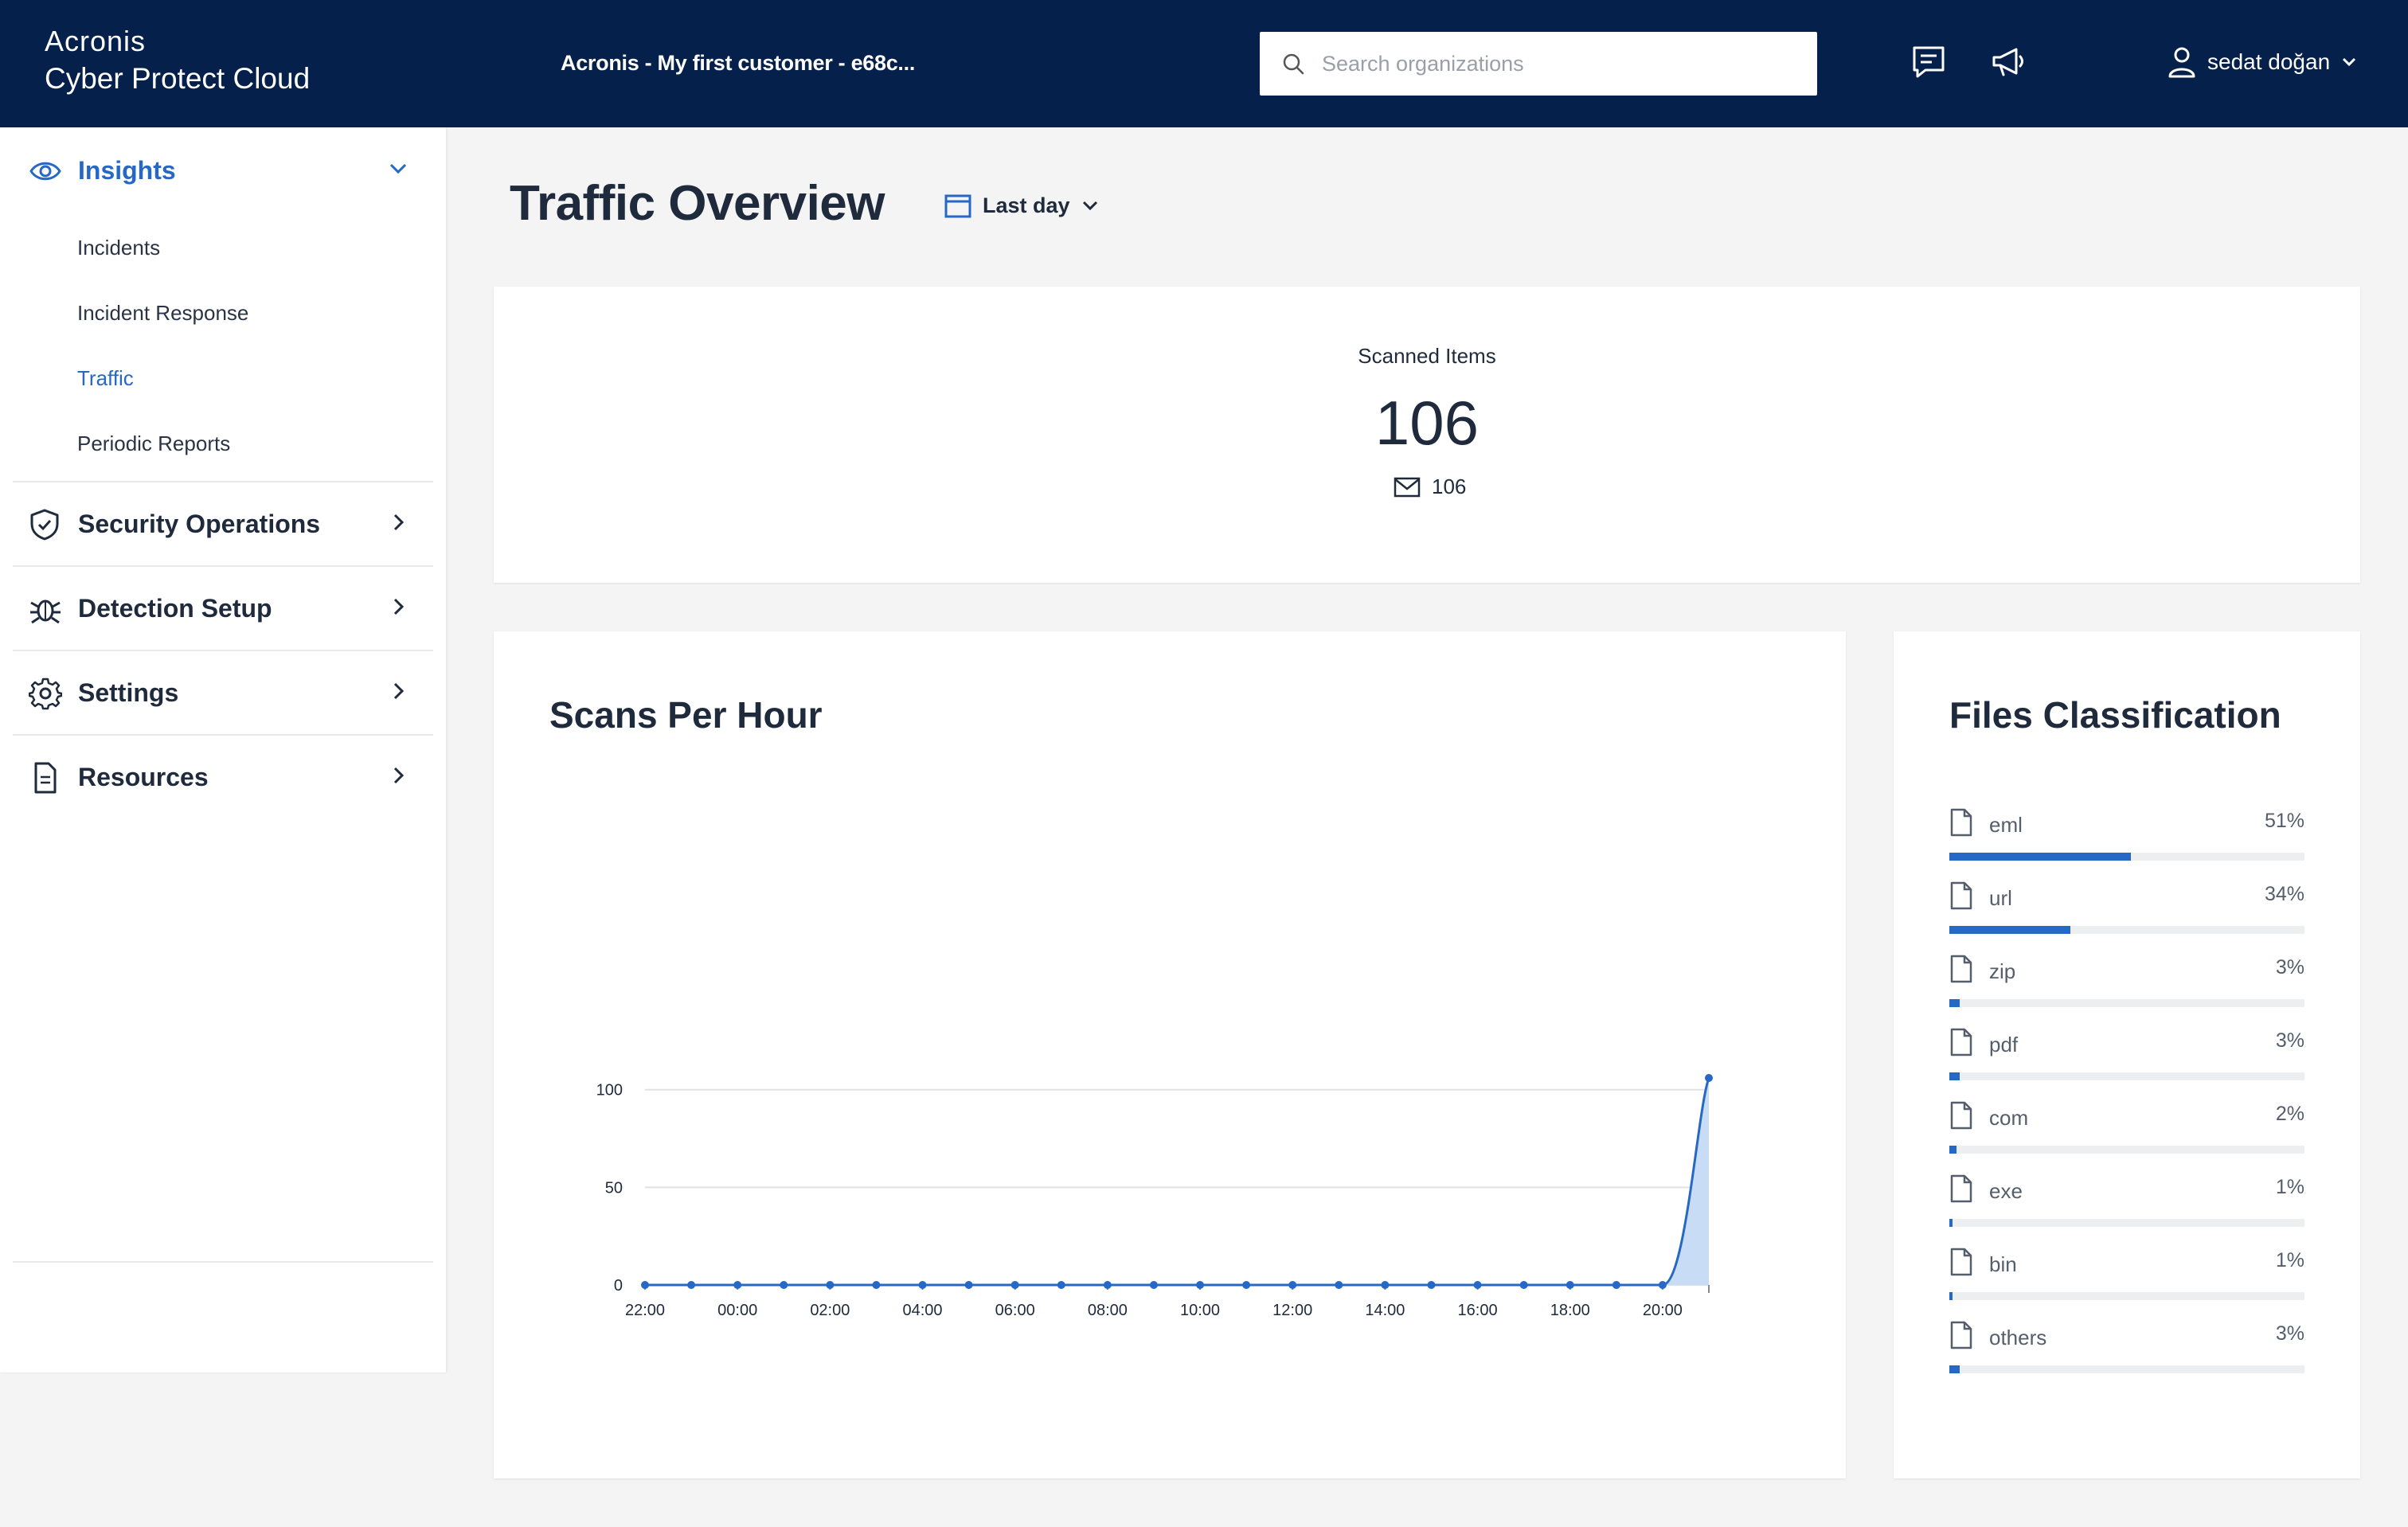 Image resolution: width=2408 pixels, height=1527 pixels. Describe the element at coordinates (1108, 1310) in the screenshot. I see `x-tick-label: 08:00` at that location.